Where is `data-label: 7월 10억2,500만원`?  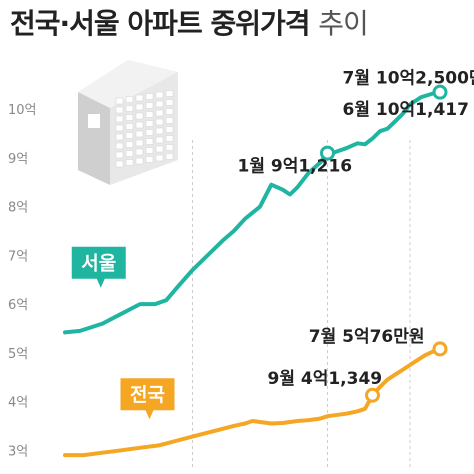
data-label: 7월 10억2,500만원 is located at coordinates (408, 79).